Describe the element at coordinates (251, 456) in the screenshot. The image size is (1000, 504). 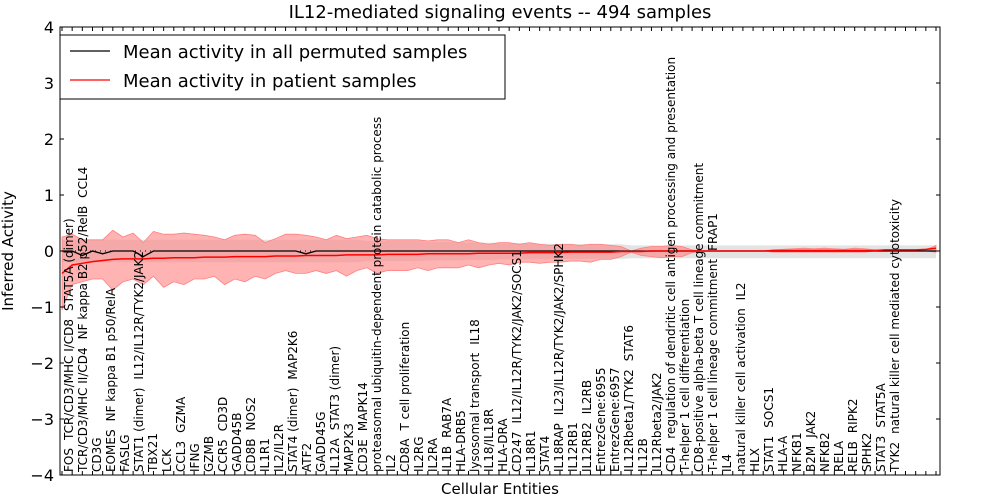
I see `x-tick-label: CD8B` at that location.